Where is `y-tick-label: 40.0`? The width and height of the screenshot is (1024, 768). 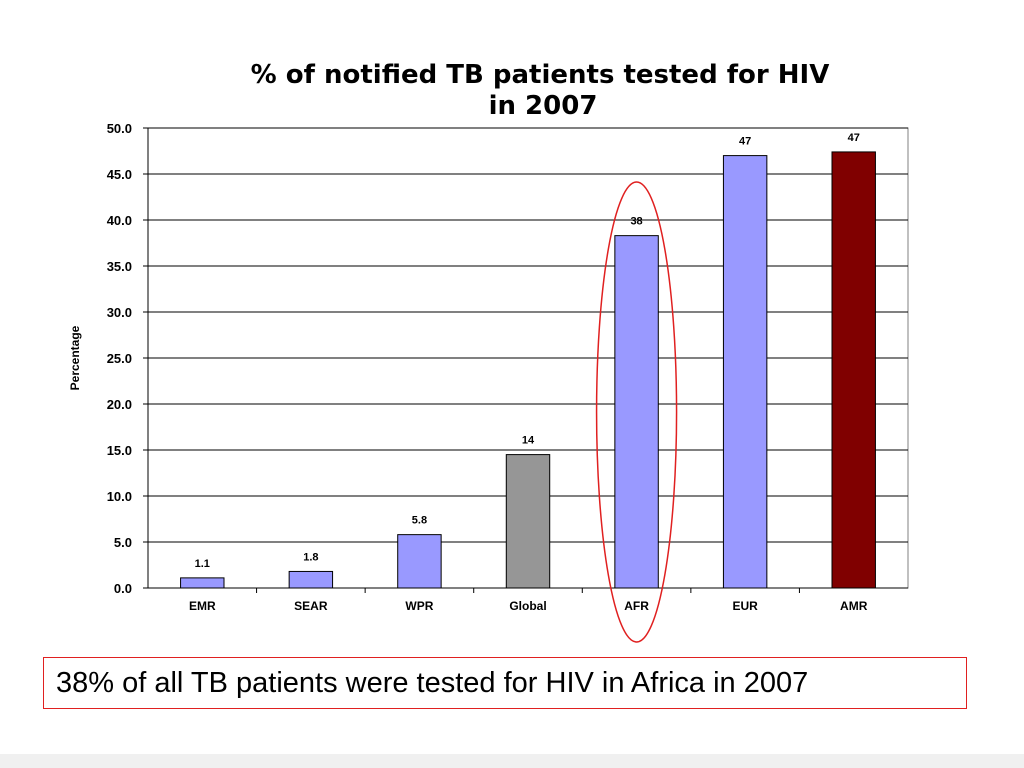 y-tick-label: 40.0 is located at coordinates (119, 220).